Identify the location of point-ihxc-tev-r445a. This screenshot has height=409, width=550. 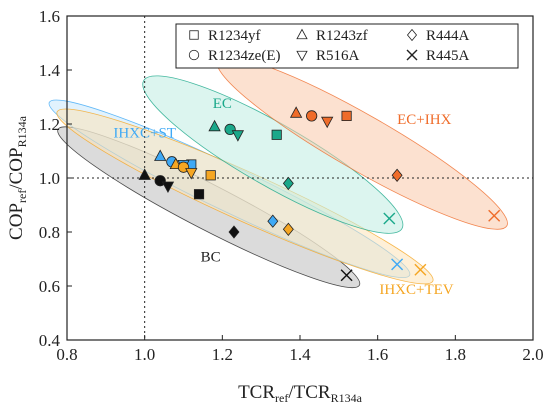
(420, 269).